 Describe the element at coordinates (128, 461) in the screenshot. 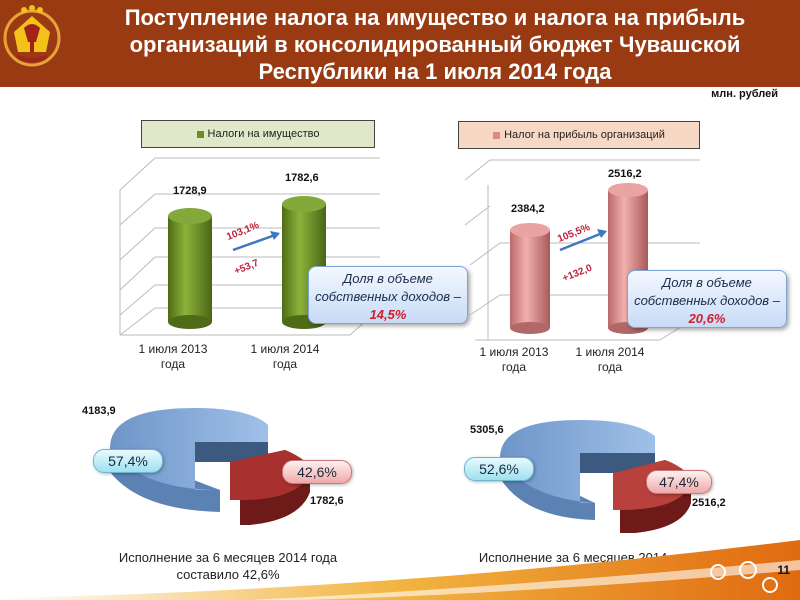

I see `pie-percent-remaining: 57,4%` at that location.